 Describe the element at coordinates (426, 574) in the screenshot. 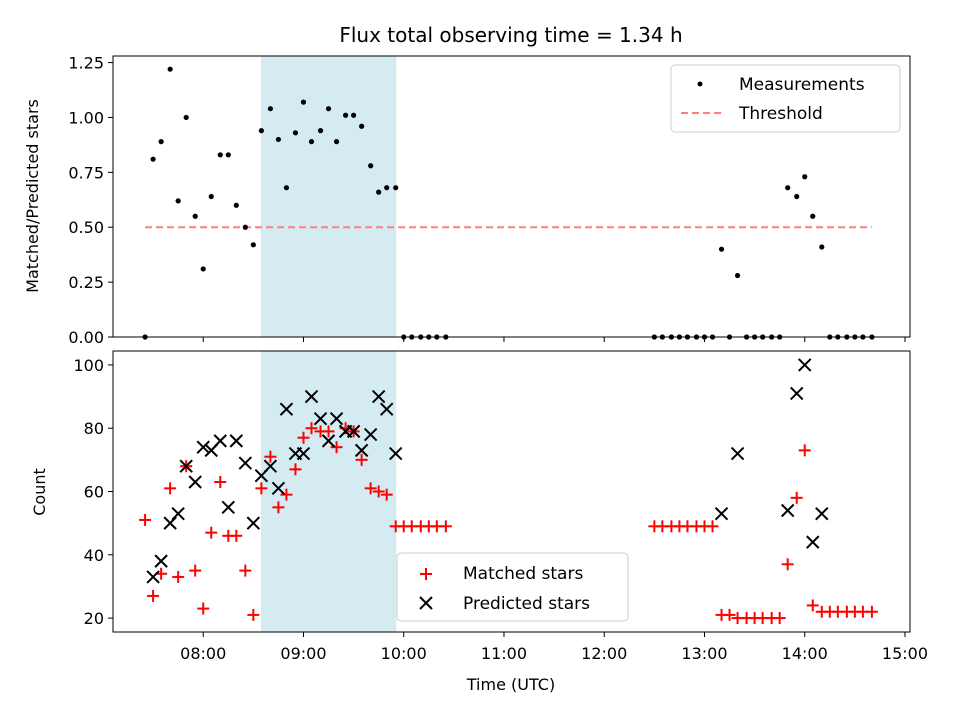

I see `legend-matched-marker` at that location.